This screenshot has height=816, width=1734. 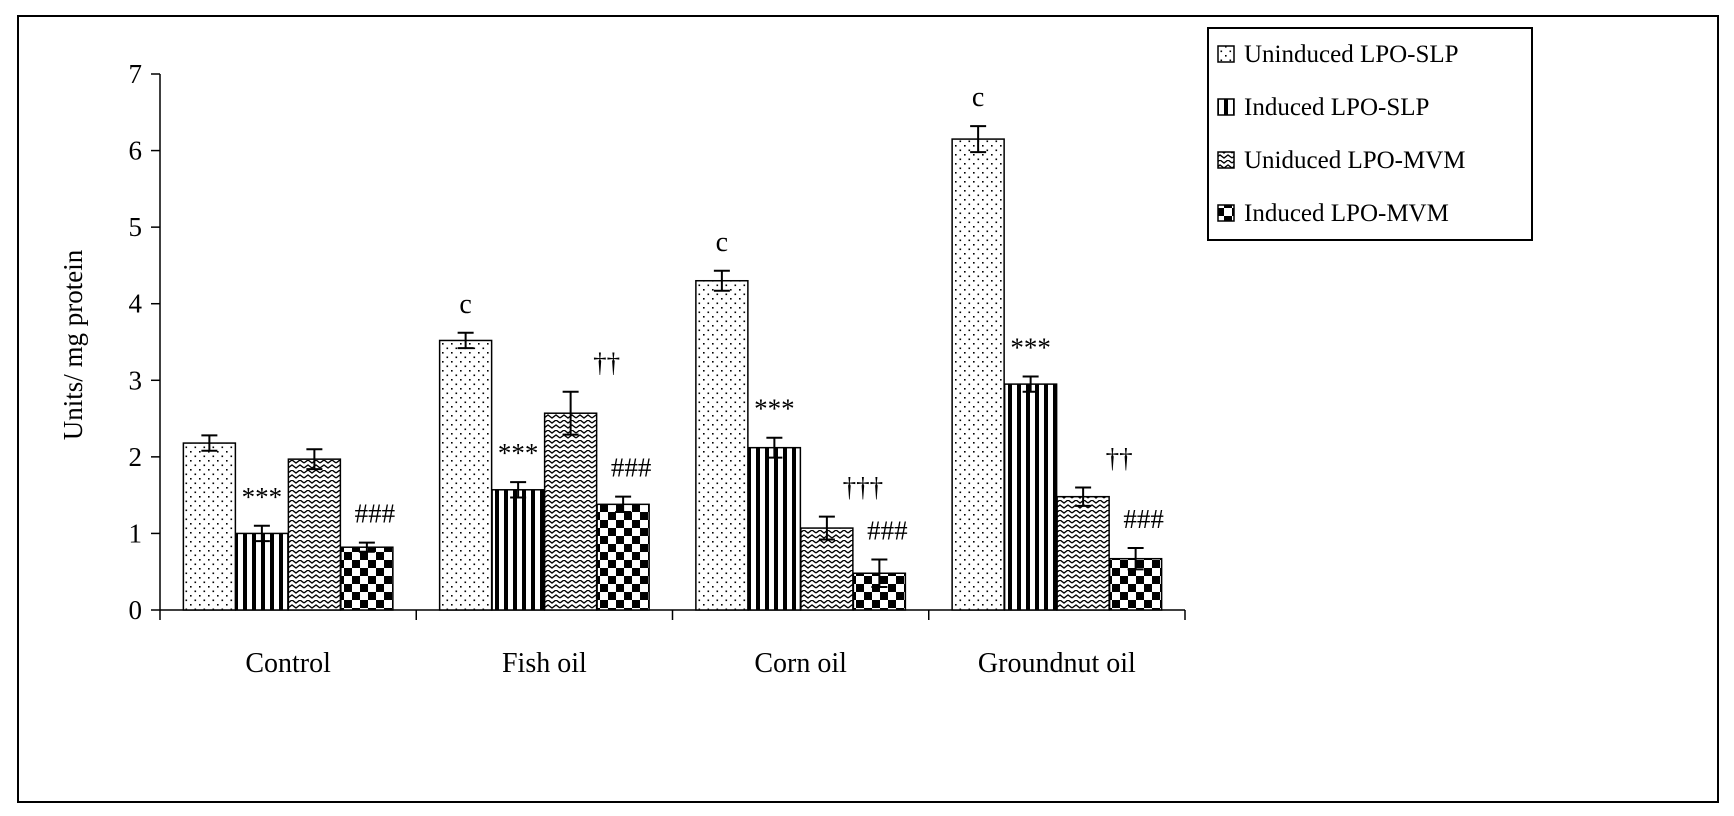 What do you see at coordinates (136, 151) in the screenshot?
I see `y-tick-label: 6` at bounding box center [136, 151].